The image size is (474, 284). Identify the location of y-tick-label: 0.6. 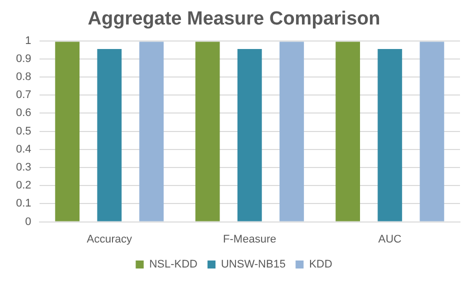
(24, 113).